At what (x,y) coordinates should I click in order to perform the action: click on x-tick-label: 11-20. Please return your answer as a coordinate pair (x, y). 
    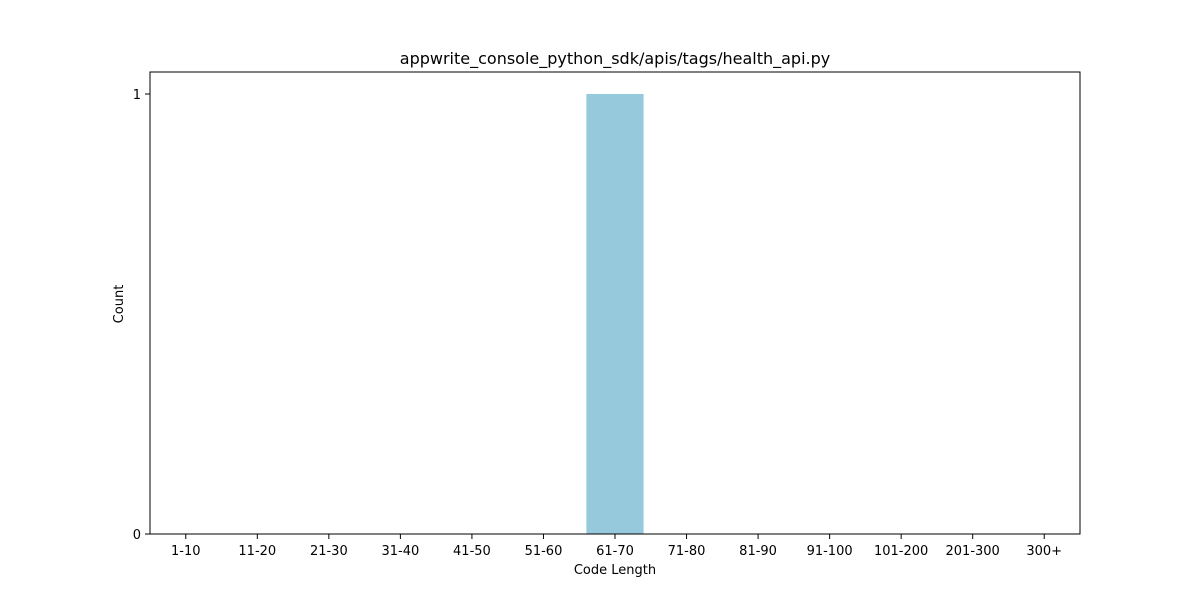
    Looking at the image, I should click on (257, 551).